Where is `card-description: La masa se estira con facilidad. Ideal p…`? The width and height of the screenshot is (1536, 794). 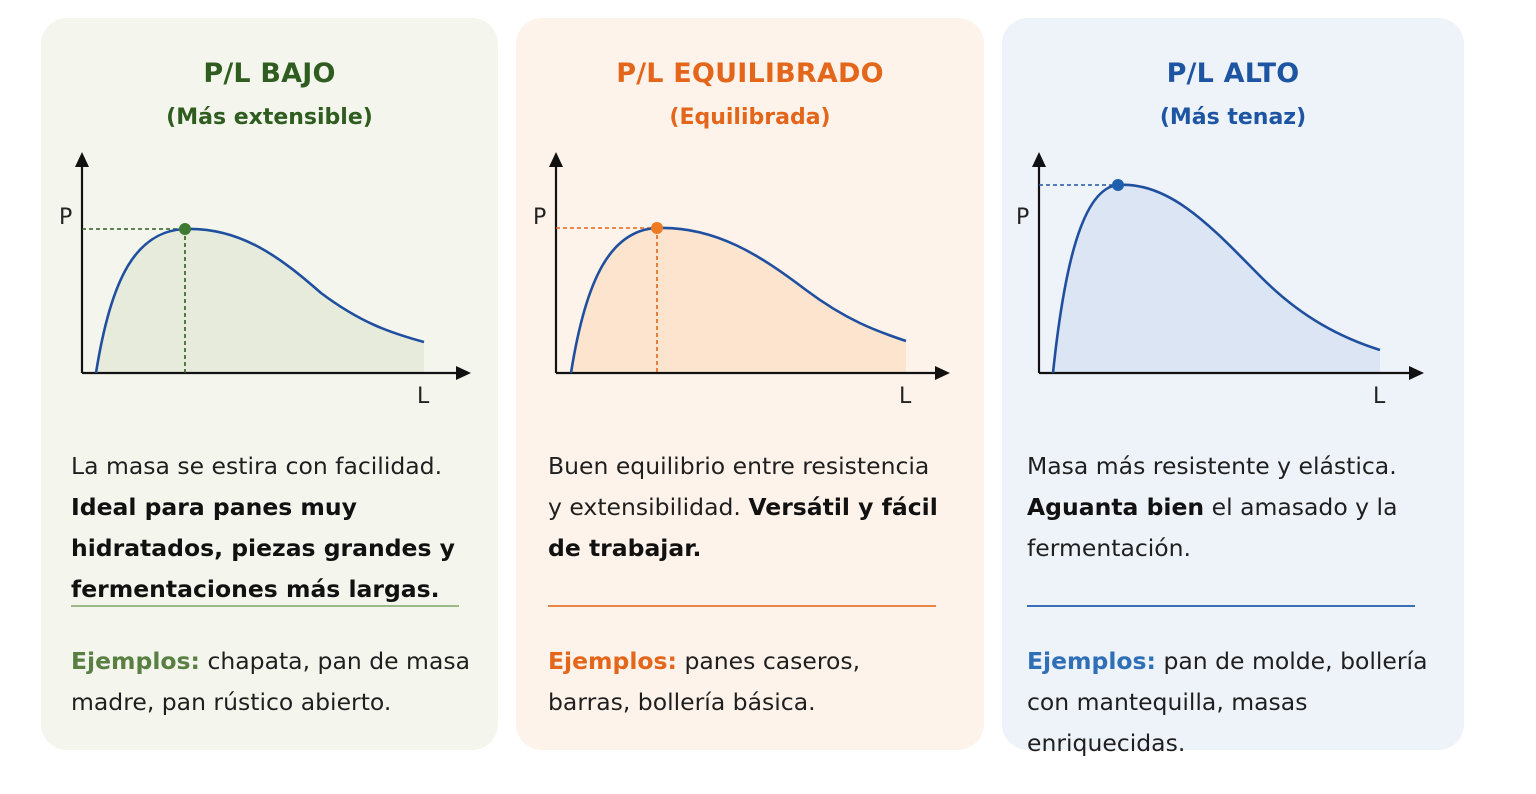
card-description: La masa se estira con facilidad. Ideal p… is located at coordinates (281, 528).